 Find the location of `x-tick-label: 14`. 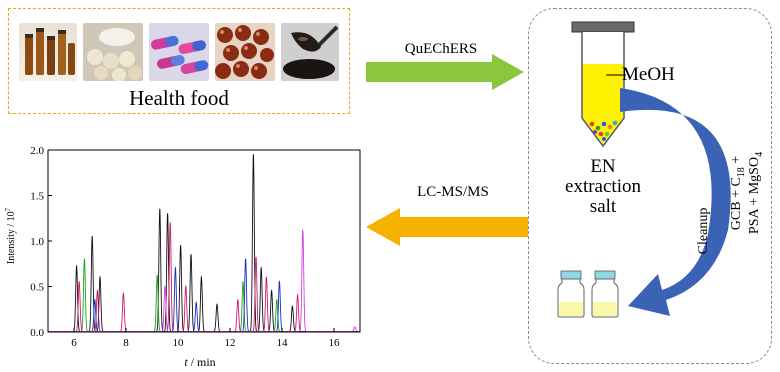

x-tick-label: 14 is located at coordinates (283, 343).